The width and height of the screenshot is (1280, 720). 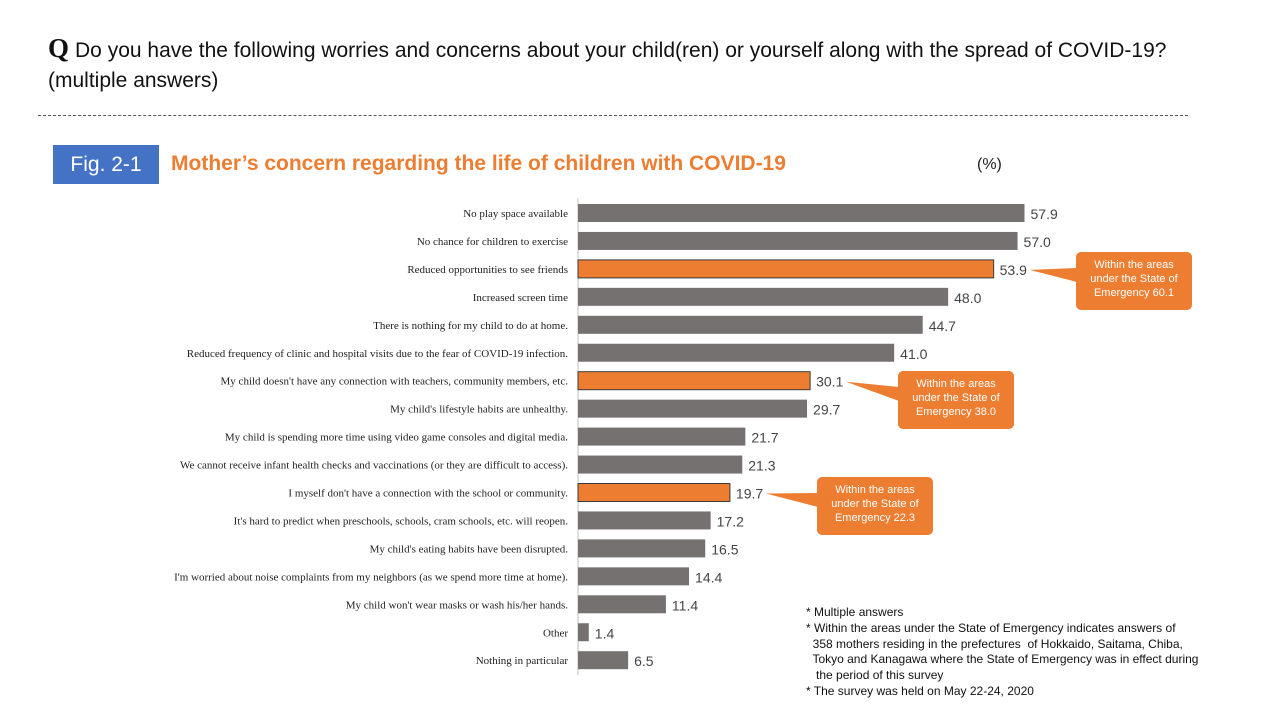 What do you see at coordinates (555, 633) in the screenshot?
I see `category-label: Other` at bounding box center [555, 633].